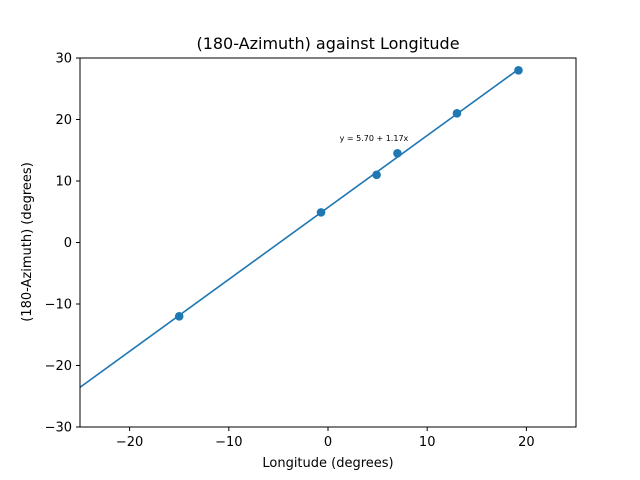  I want to click on y-tick-label: 20, so click(63, 120).